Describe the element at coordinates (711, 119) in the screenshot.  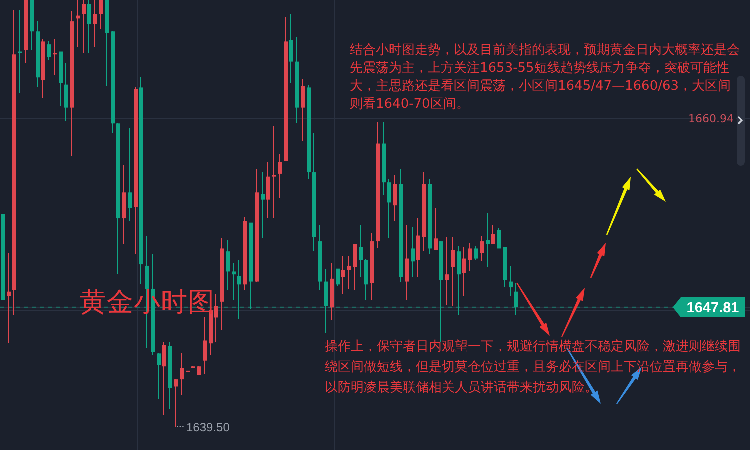
I see `y-tick-label: 1660.94` at that location.